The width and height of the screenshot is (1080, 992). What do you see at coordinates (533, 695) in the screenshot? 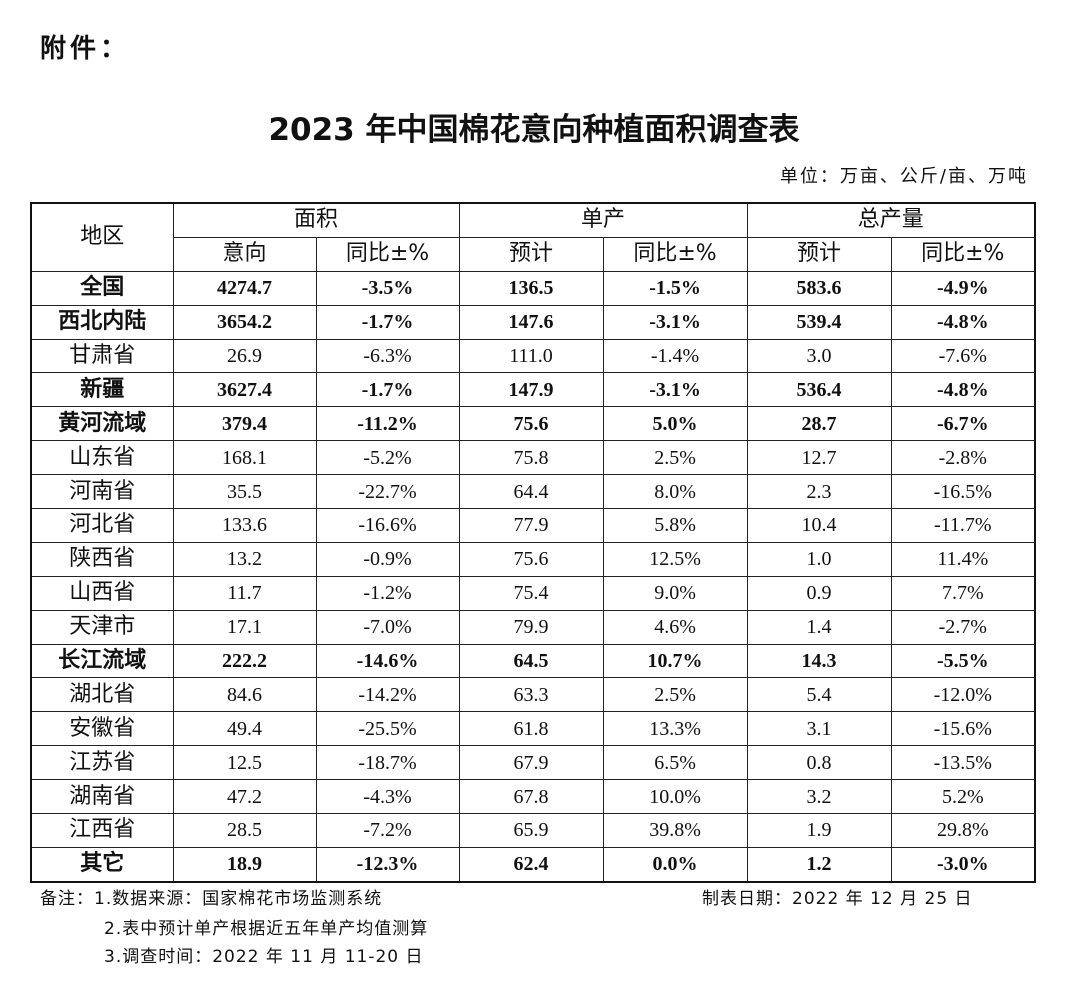
I see `table-row: 湖北省 84.6 -14.2% 63.3 2.5% 5.4 -12.0%` at bounding box center [533, 695].